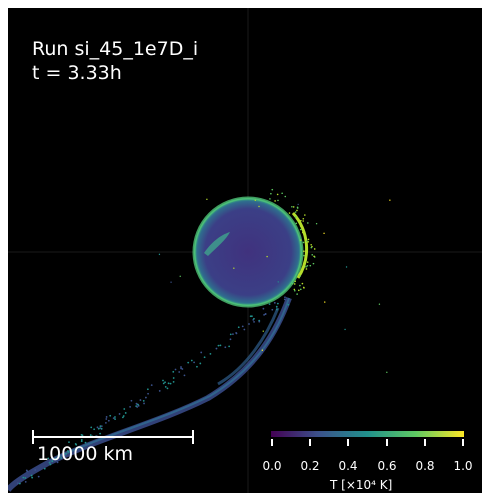 This screenshot has width=482, height=493. What do you see at coordinates (248, 252) in the screenshot?
I see `planet-body` at bounding box center [248, 252].